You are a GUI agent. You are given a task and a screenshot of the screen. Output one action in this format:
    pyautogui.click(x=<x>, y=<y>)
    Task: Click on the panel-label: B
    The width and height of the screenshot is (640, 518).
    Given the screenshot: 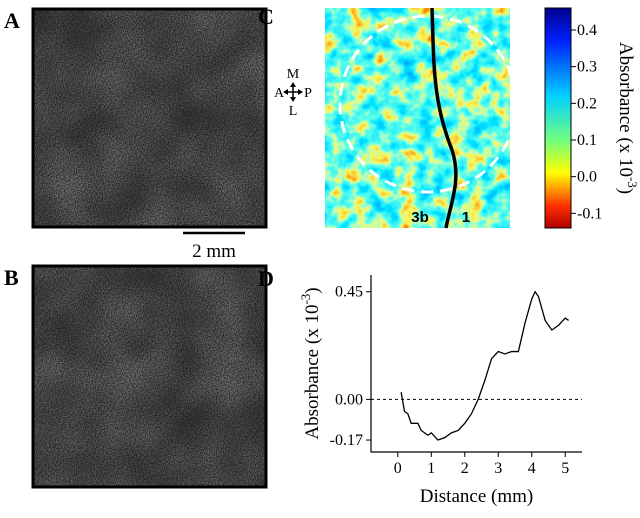 What is the action you would take?
    pyautogui.click(x=11, y=277)
    